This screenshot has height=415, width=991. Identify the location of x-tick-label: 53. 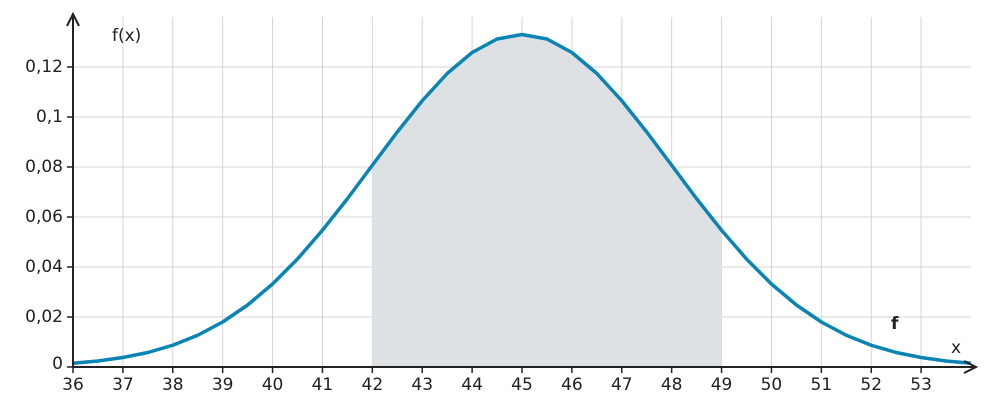
(921, 385).